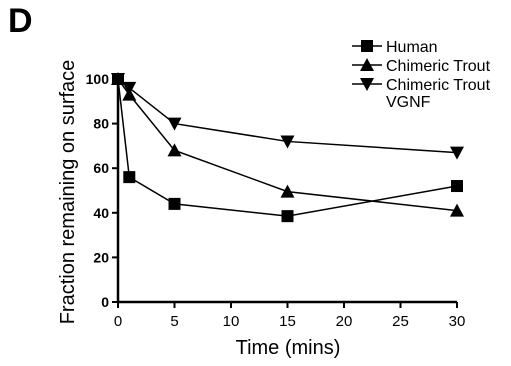  What do you see at coordinates (457, 321) in the screenshot?
I see `x-tick-label: 30` at bounding box center [457, 321].